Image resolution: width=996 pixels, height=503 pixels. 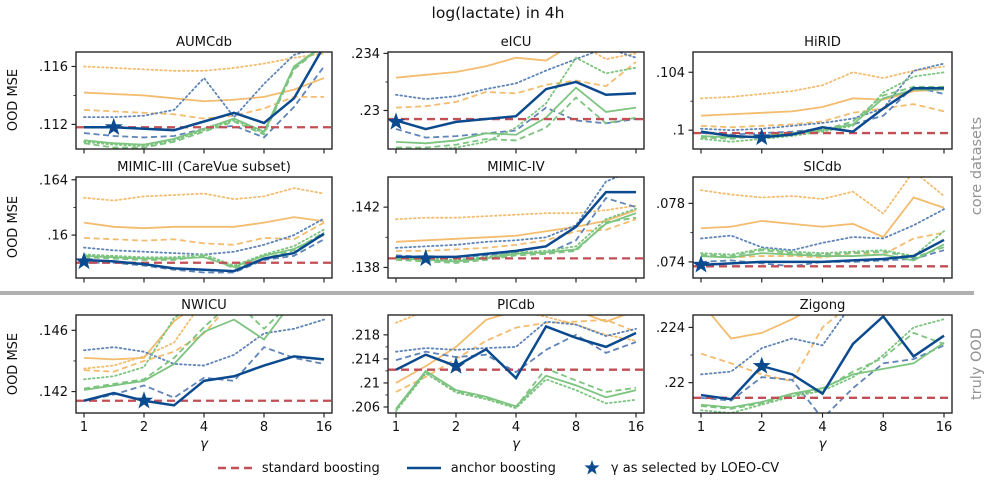 I want to click on legend-label-anchor-boosting: anchor boosting, so click(x=503, y=468).